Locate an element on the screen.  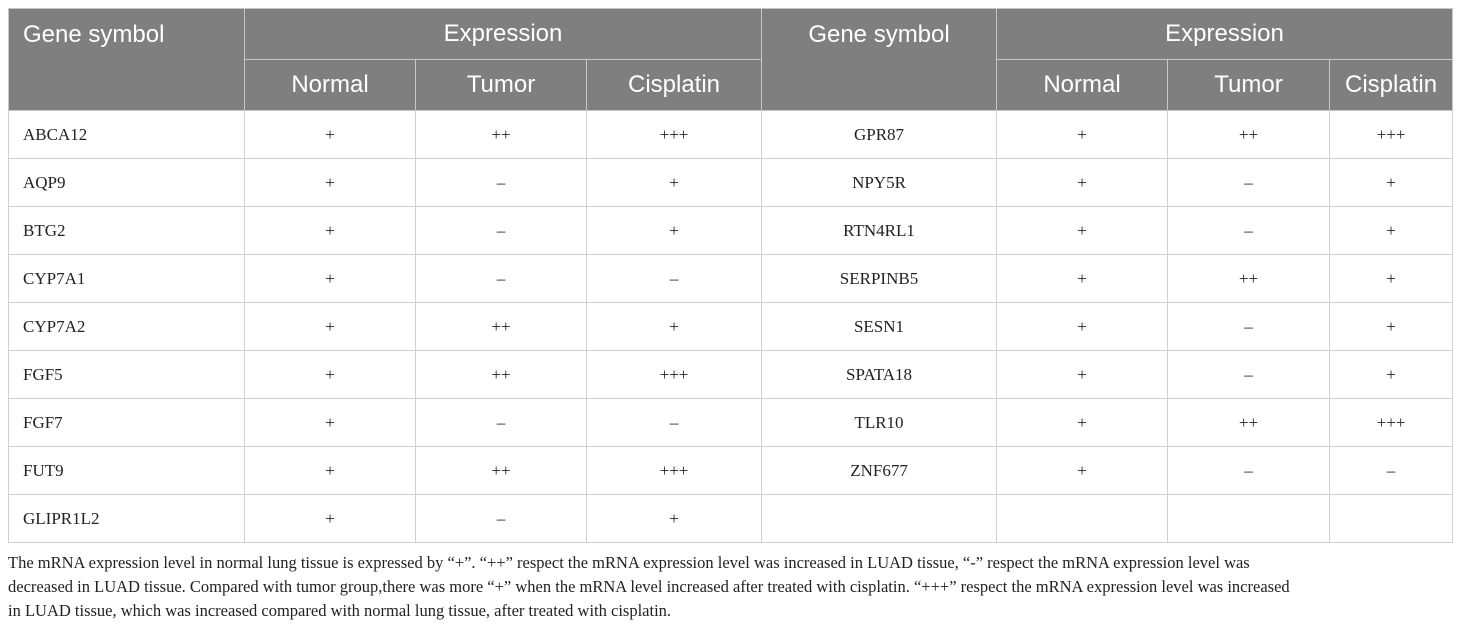
normal-cell is located at coordinates (1082, 518).